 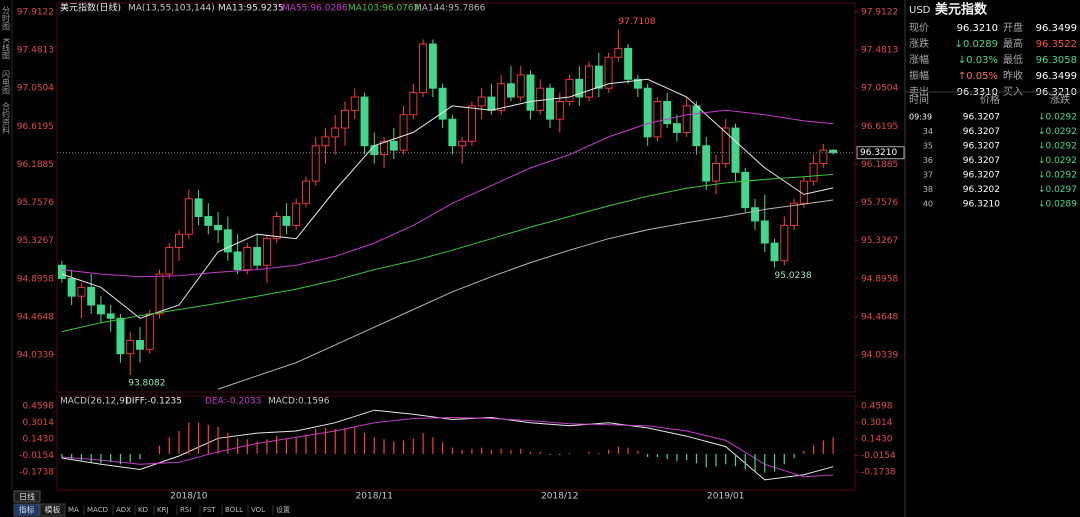 I want to click on period-label: 日线, so click(x=27, y=497).